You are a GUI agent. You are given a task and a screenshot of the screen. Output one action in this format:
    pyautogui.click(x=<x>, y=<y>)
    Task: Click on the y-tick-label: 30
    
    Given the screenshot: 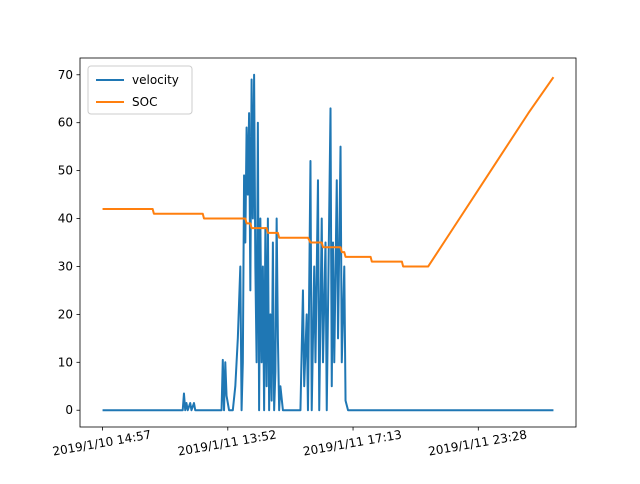 What is the action you would take?
    pyautogui.click(x=65, y=266)
    